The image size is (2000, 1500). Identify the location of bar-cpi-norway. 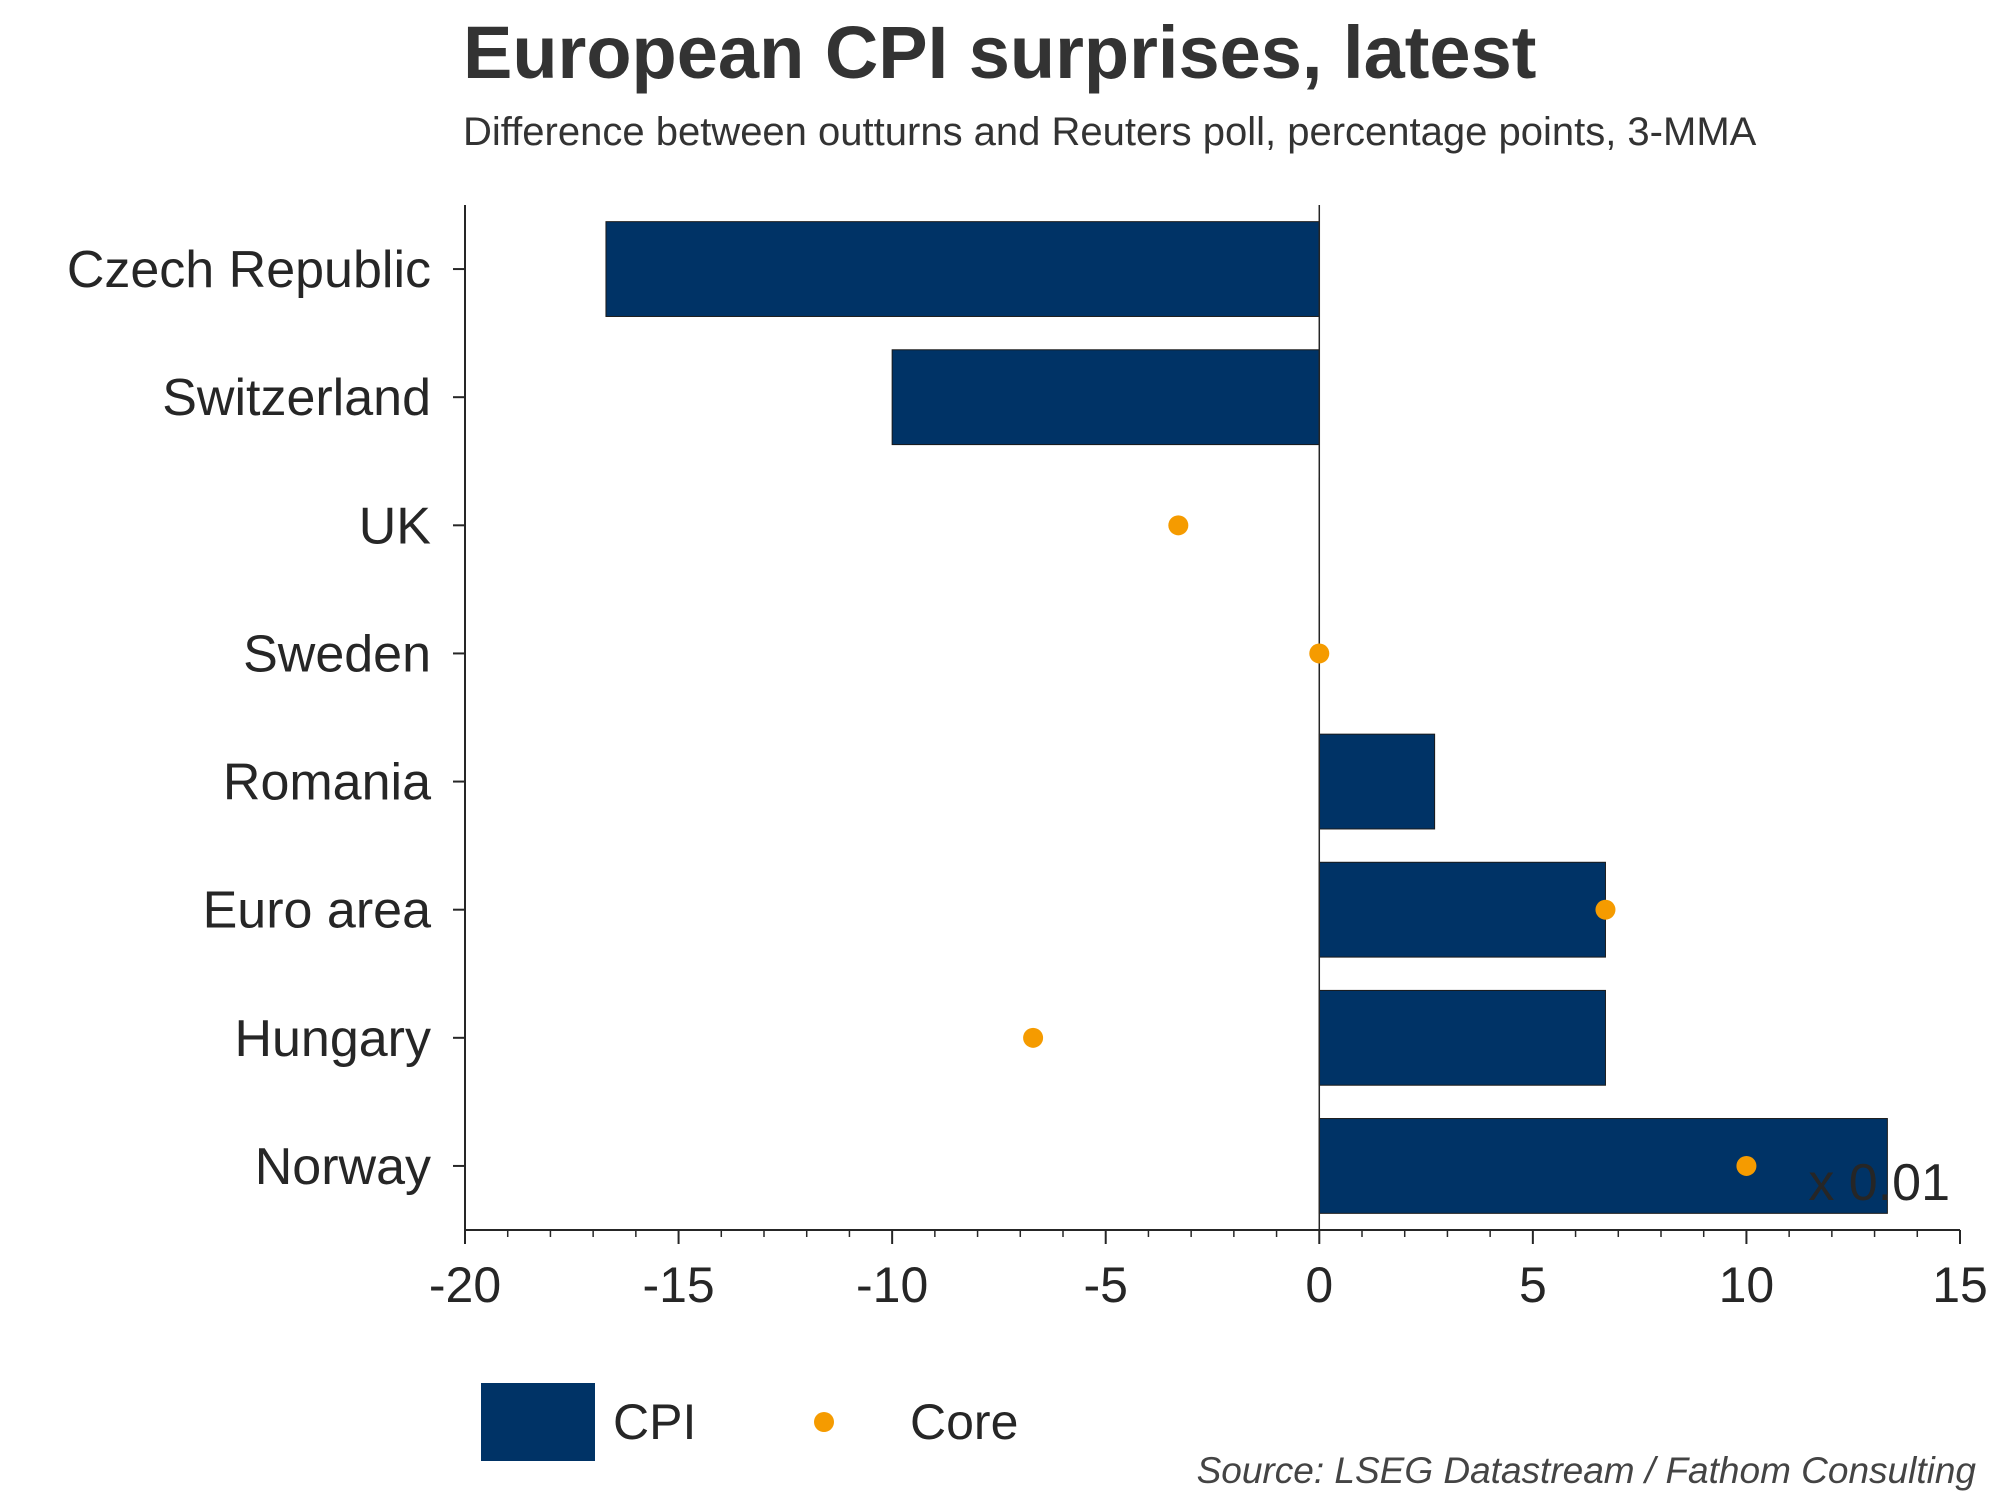
(1603, 1166).